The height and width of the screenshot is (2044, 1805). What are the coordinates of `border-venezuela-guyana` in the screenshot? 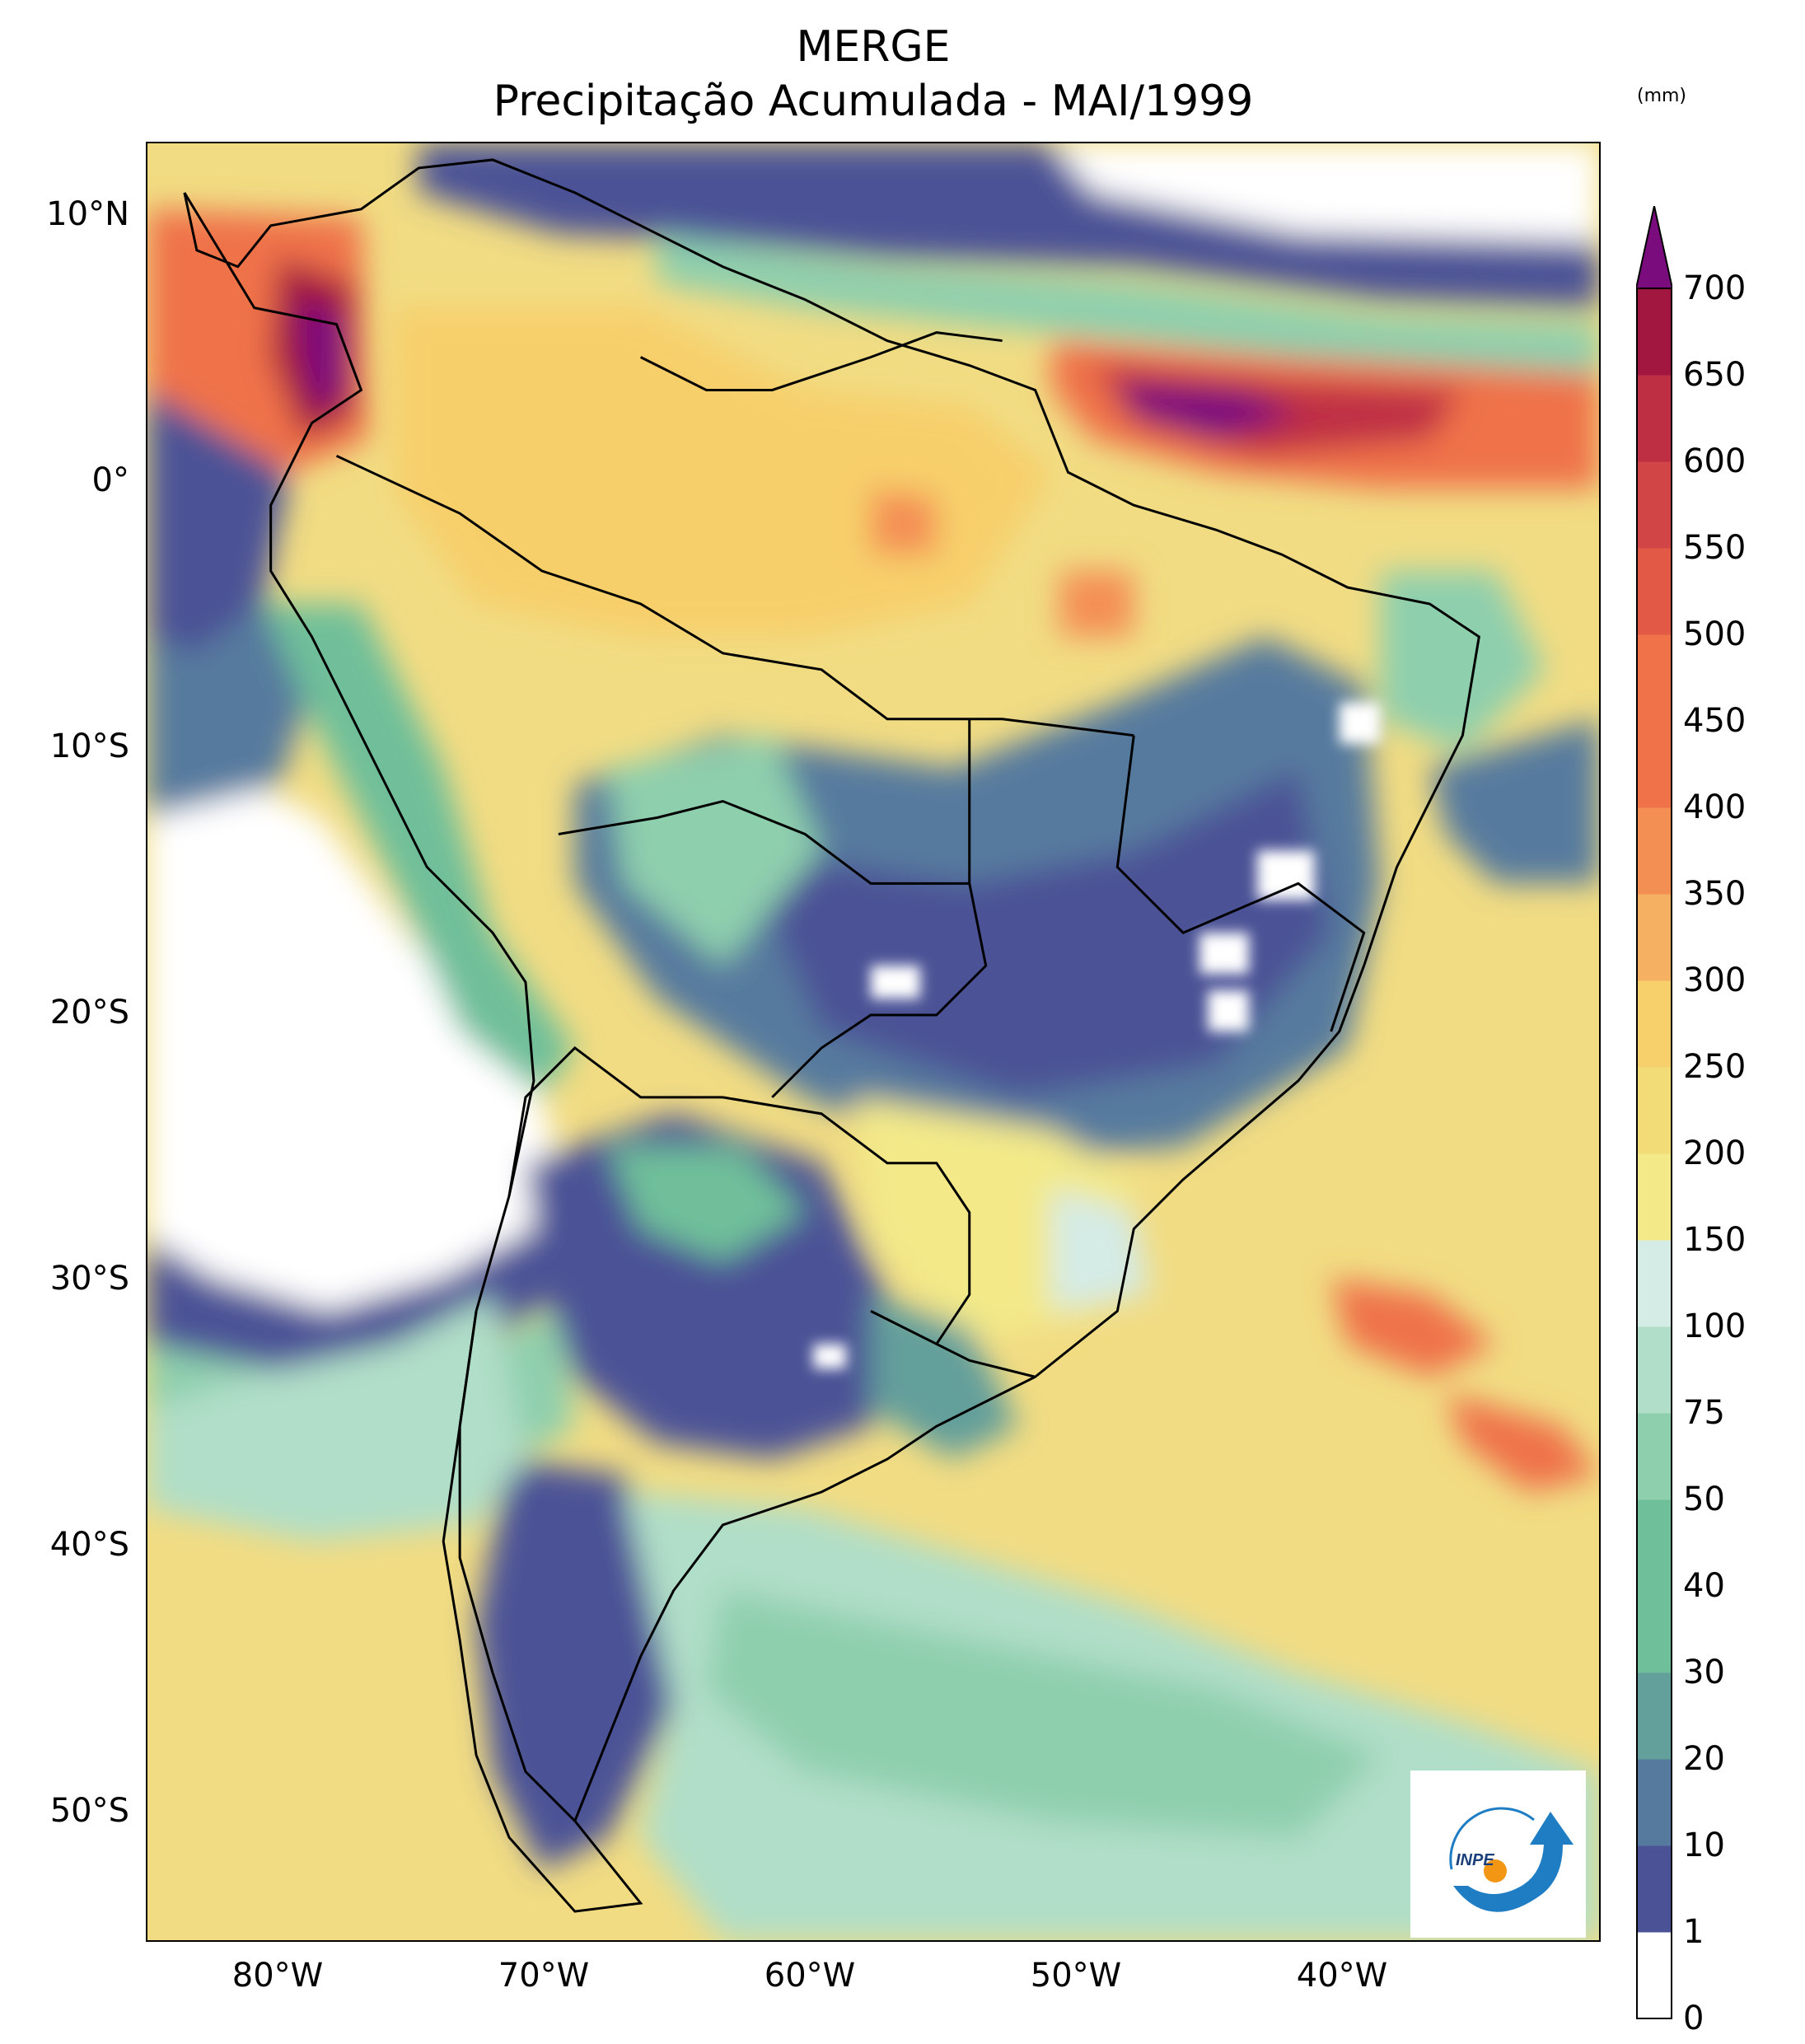 It's located at (821, 361).